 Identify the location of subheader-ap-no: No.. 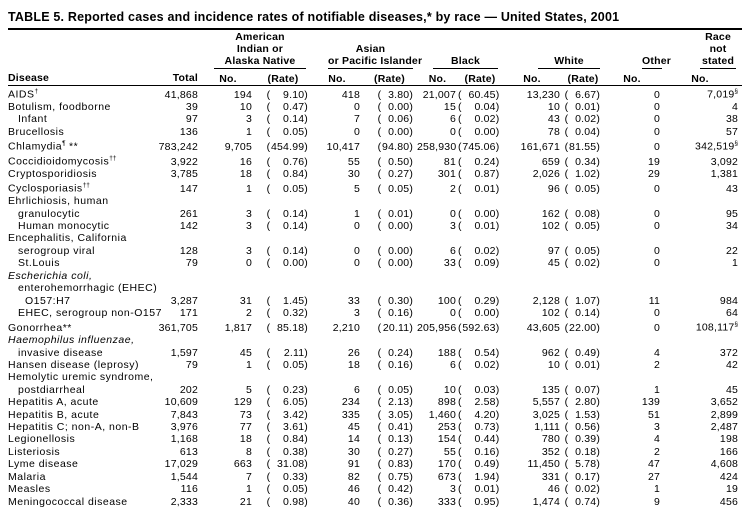
(337, 77).